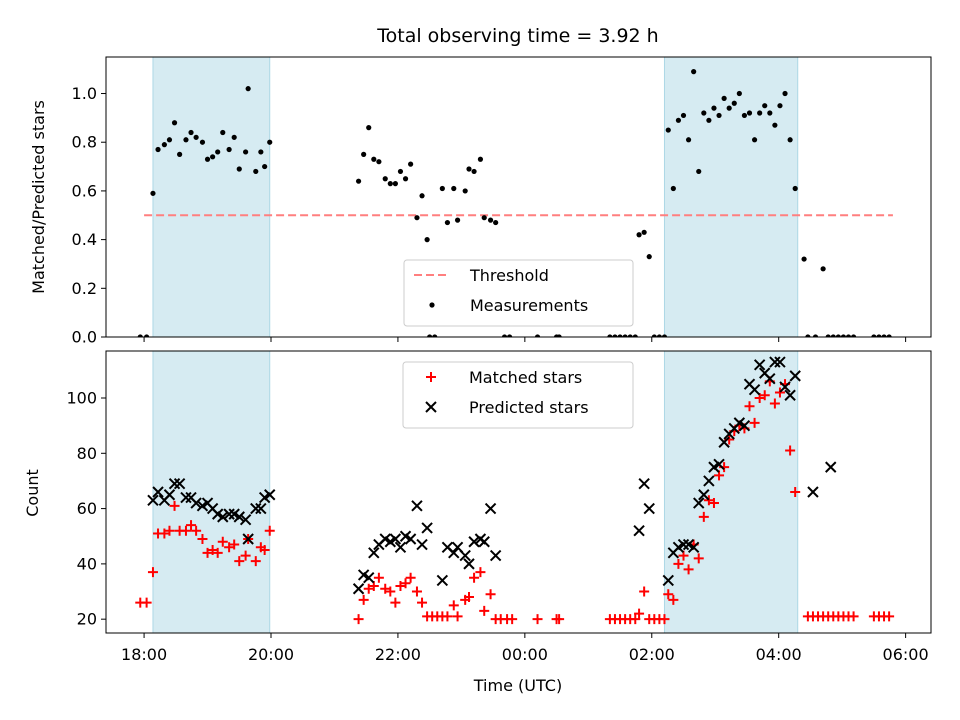  Describe the element at coordinates (144, 654) in the screenshot. I see `bottom-x-tick-label: 18:00` at that location.